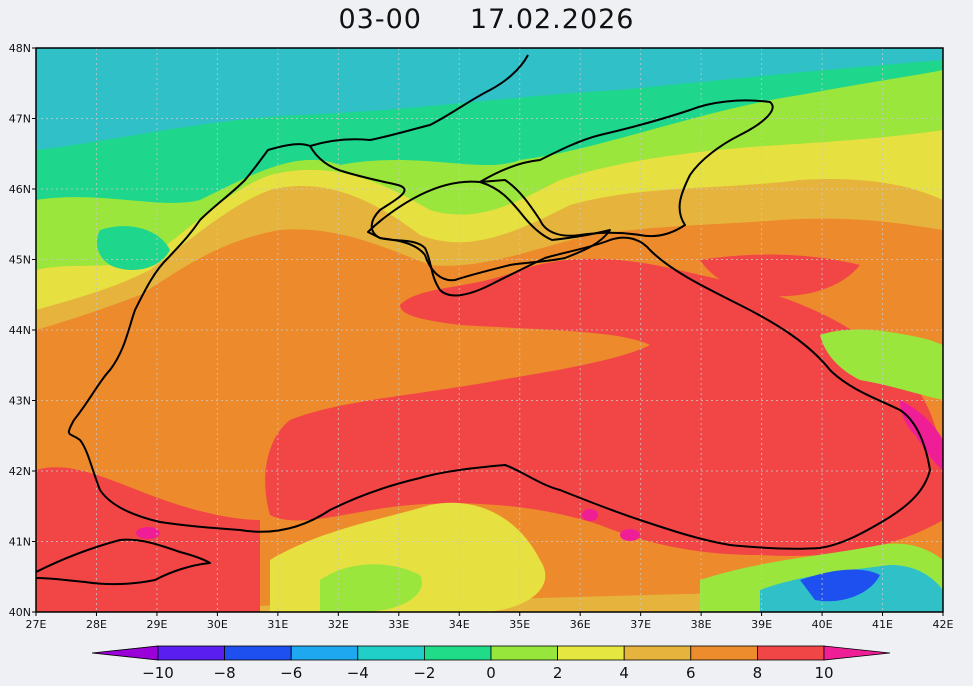 Image resolution: width=973 pixels, height=686 pixels. I want to click on colorbar-label: −6, so click(291, 673).